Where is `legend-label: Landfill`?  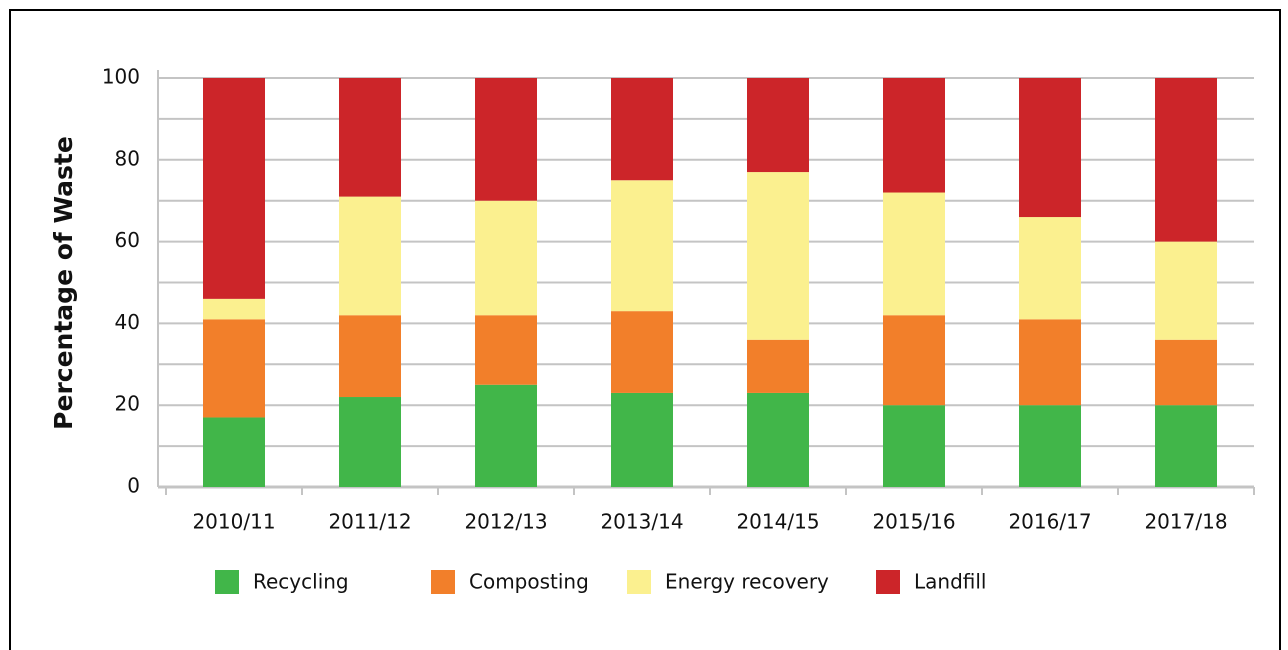
legend-label: Landfill is located at coordinates (950, 582).